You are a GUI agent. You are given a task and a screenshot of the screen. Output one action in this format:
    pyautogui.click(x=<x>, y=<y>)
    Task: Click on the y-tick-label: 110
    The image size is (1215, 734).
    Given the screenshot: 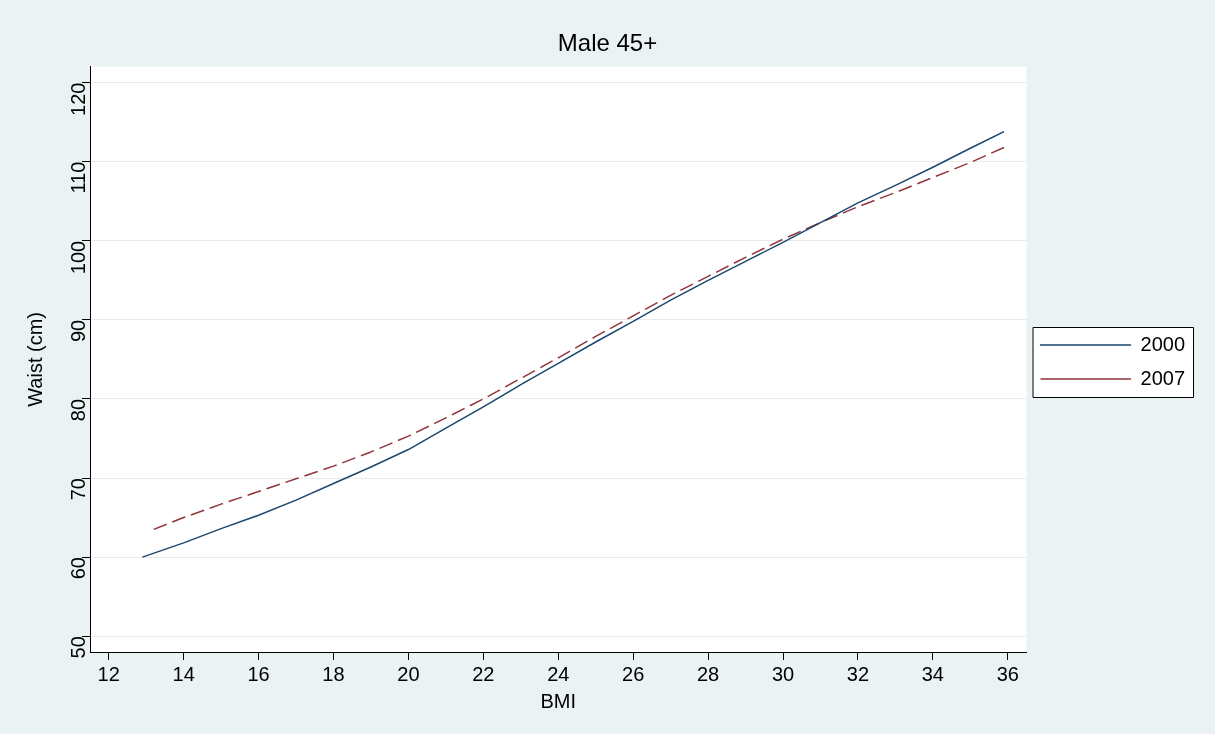 What is the action you would take?
    pyautogui.click(x=77, y=177)
    